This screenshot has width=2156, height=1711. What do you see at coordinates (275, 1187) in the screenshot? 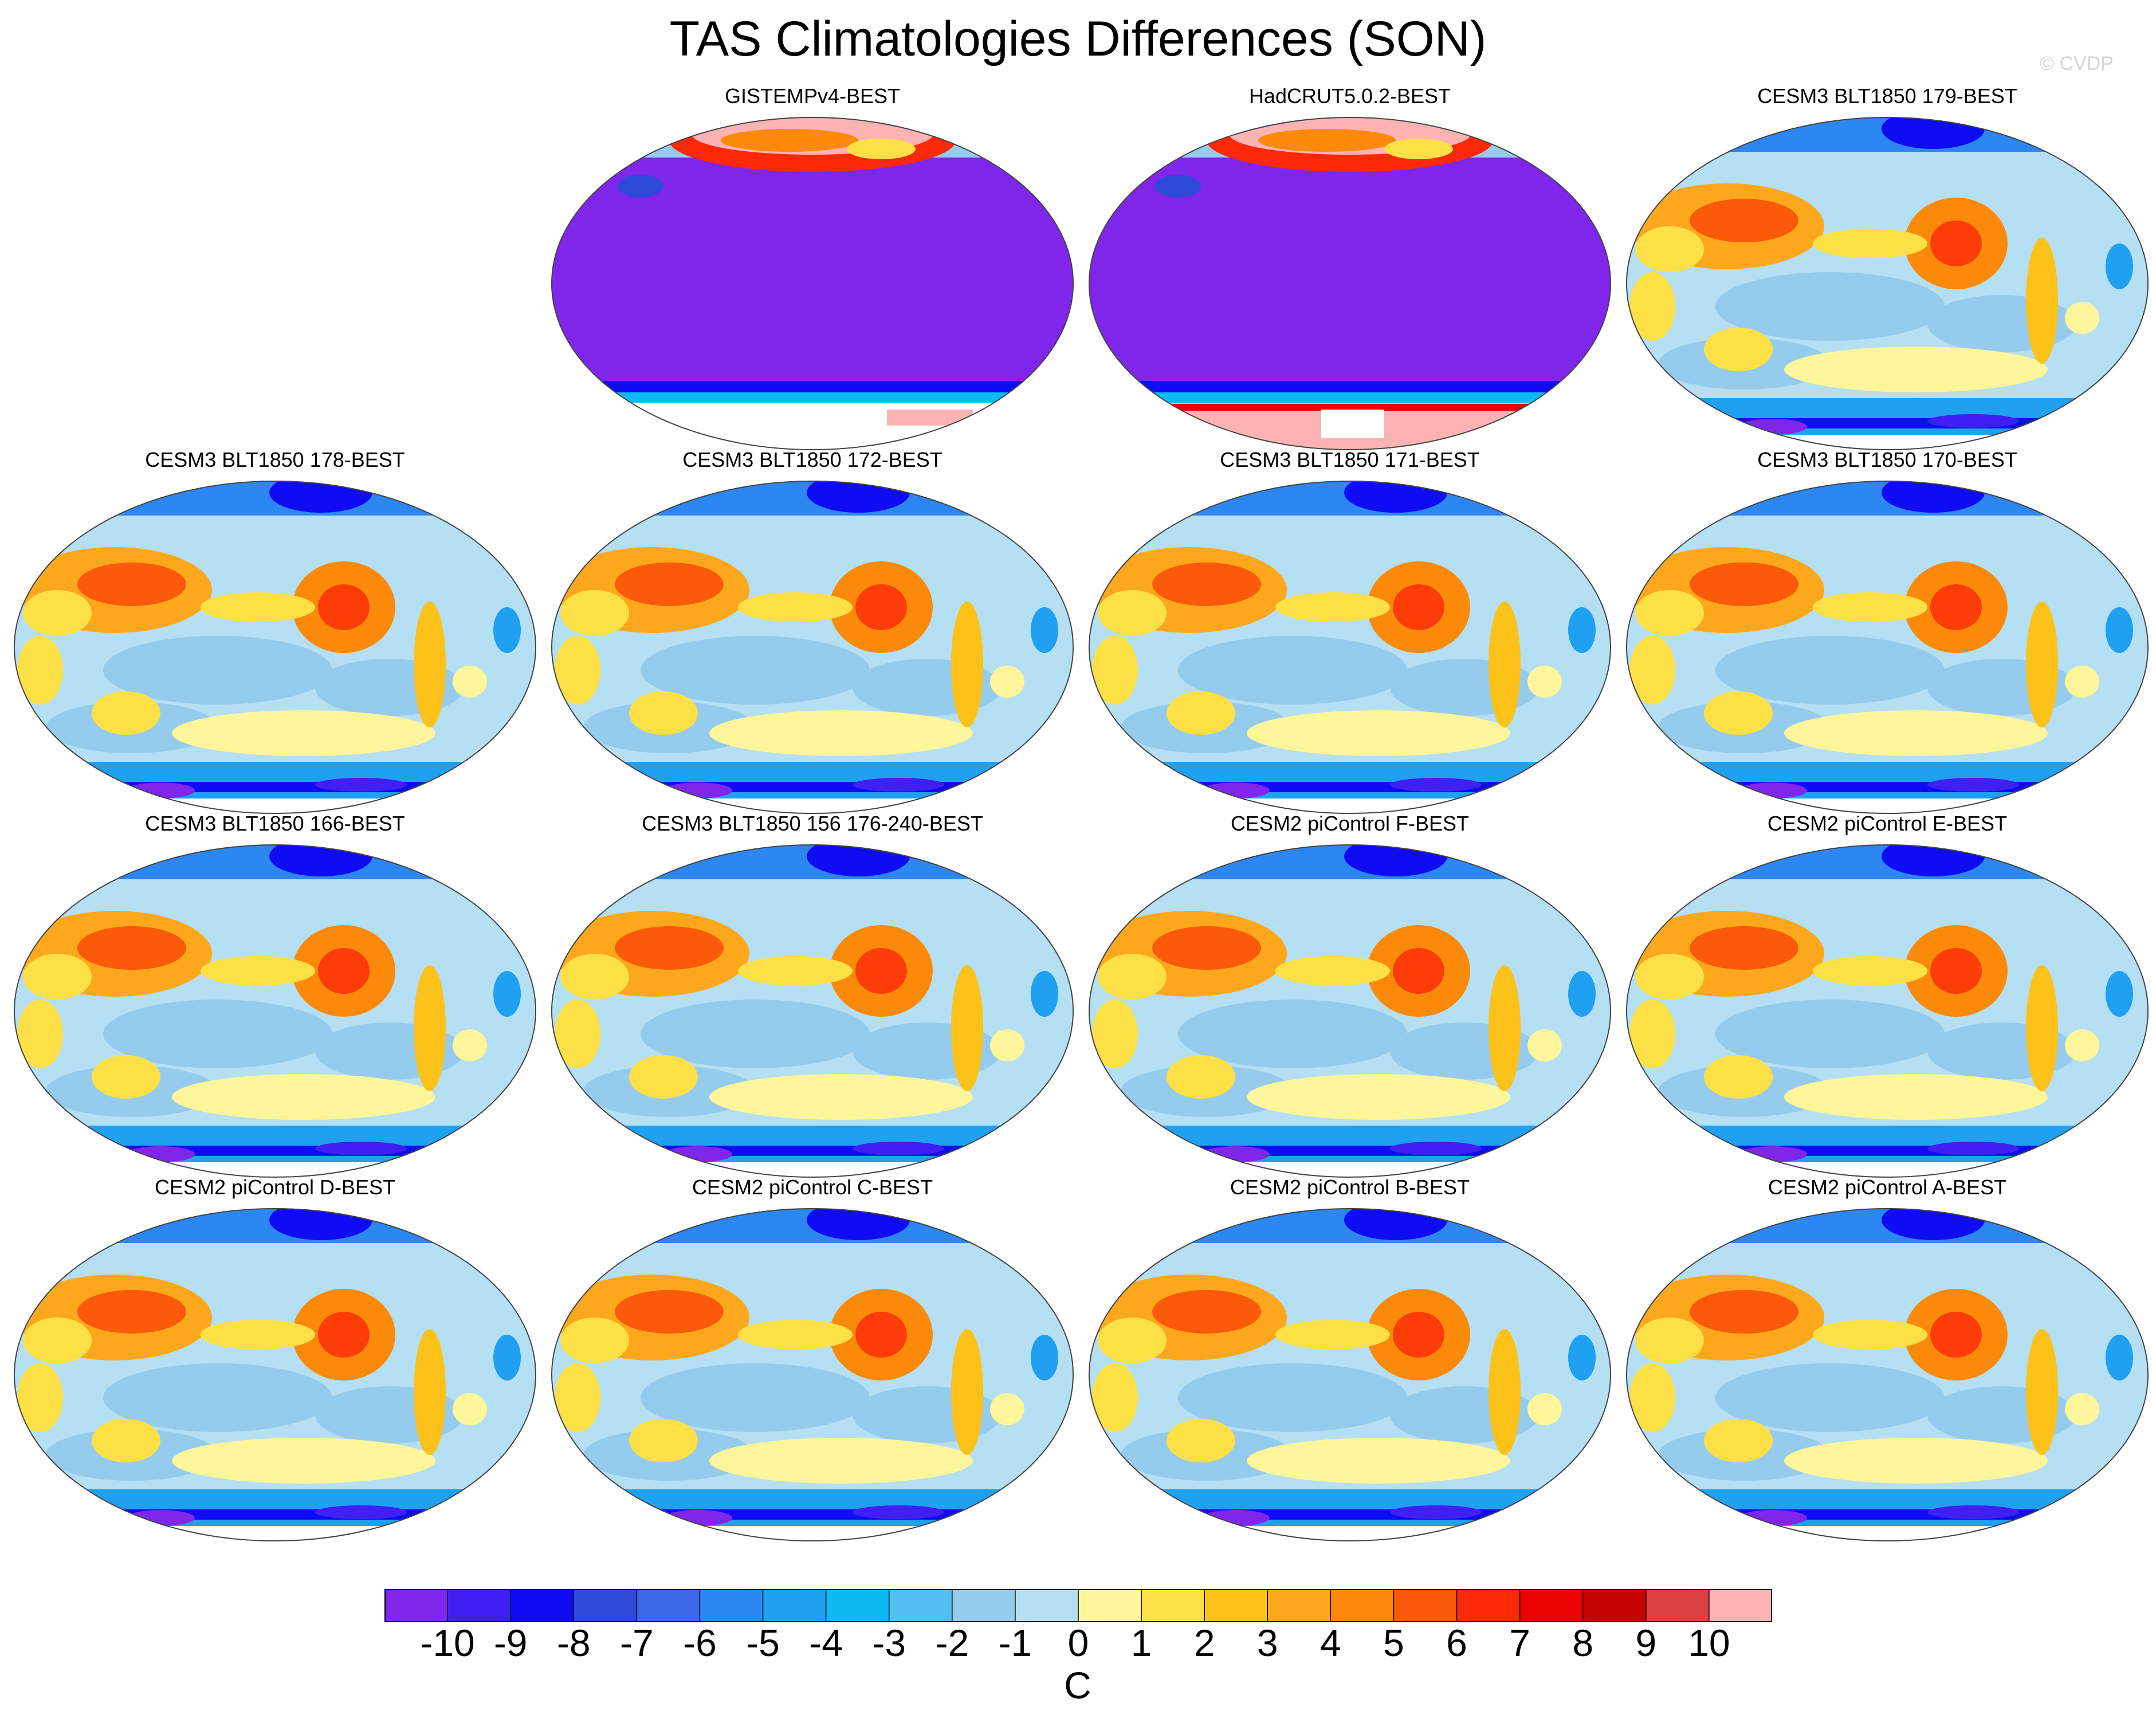
I see `panel-title: CESM2 piControl D-BEST` at bounding box center [275, 1187].